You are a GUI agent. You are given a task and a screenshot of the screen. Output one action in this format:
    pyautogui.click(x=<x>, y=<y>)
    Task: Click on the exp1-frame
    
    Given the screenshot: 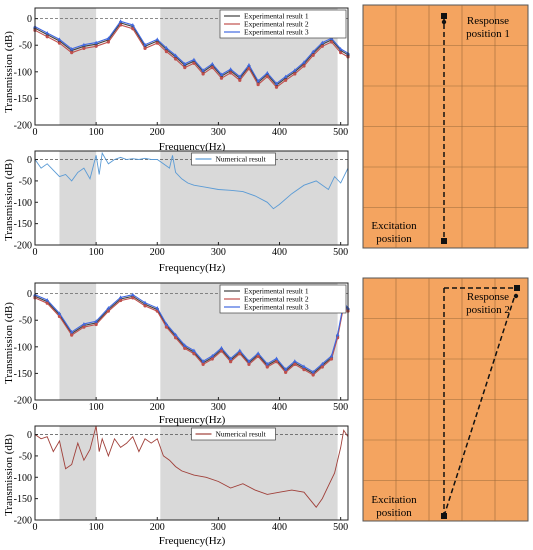 What is the action you would take?
    pyautogui.click(x=191, y=66)
    